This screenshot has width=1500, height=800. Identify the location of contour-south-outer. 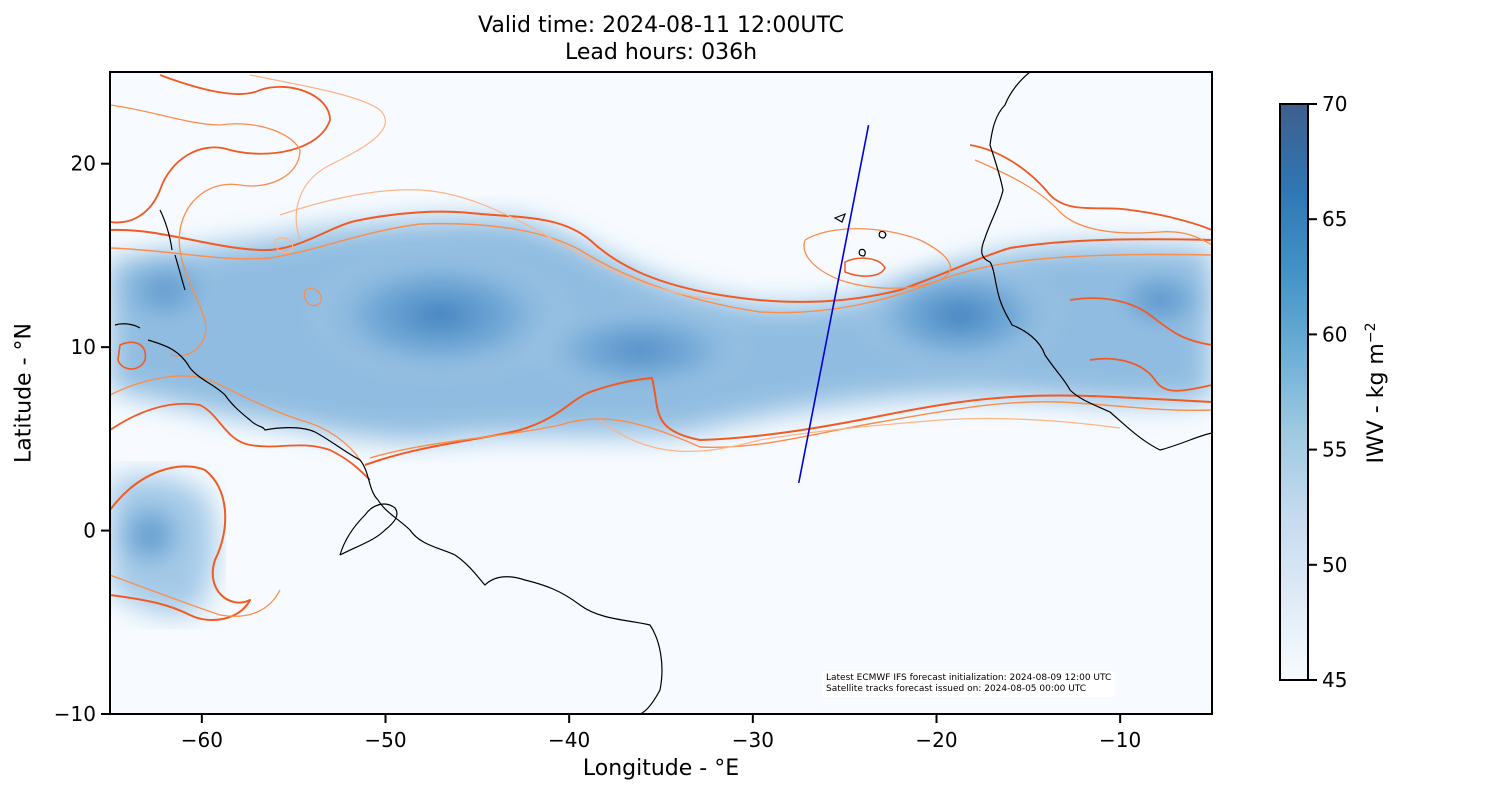
(788, 421).